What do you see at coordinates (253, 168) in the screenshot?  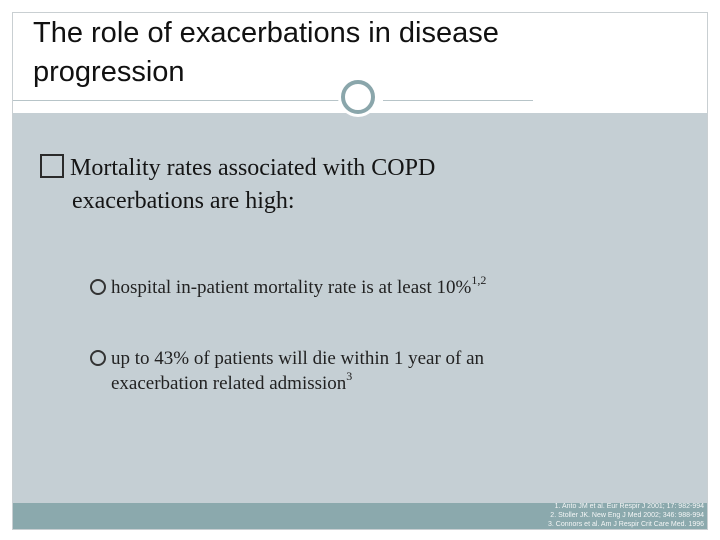 I see `main-bullet-line-1: Mortality rates associated with COPD` at bounding box center [253, 168].